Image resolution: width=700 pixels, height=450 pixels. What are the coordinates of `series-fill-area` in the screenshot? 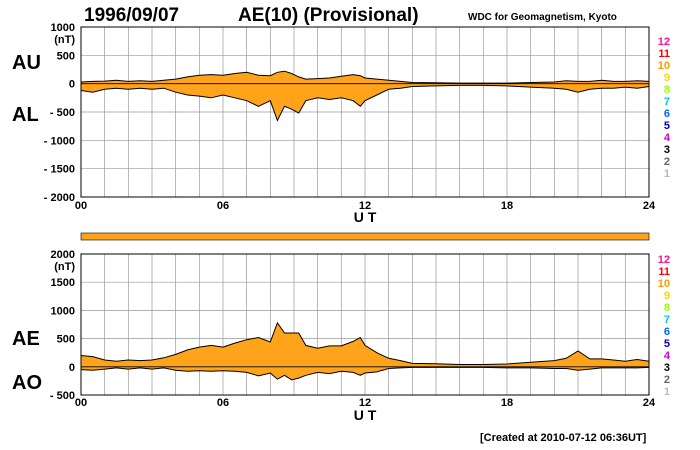 It's located at (365, 351).